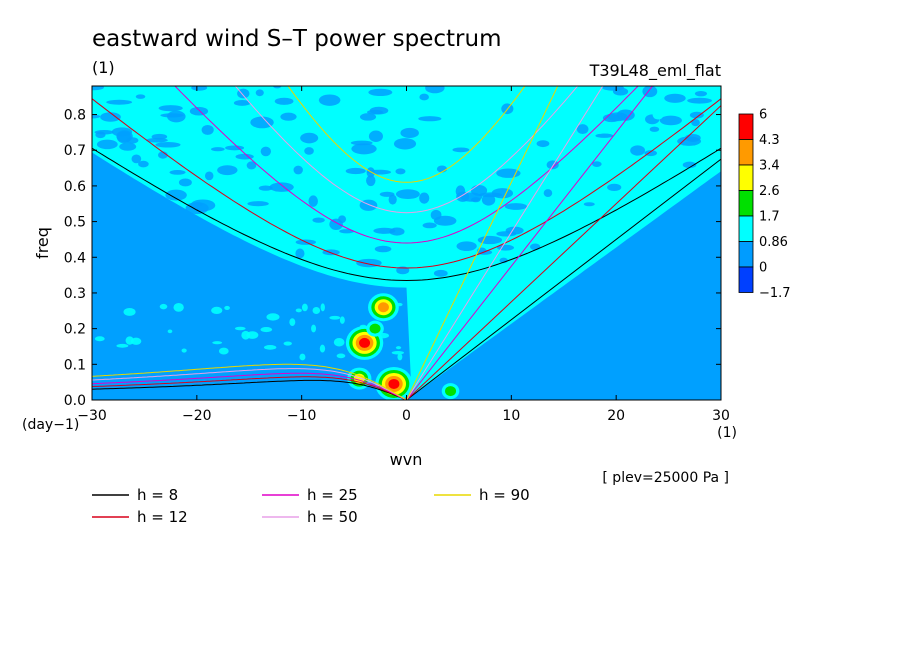  Describe the element at coordinates (769, 217) in the screenshot. I see `colorbar-label: 1.7` at that location.